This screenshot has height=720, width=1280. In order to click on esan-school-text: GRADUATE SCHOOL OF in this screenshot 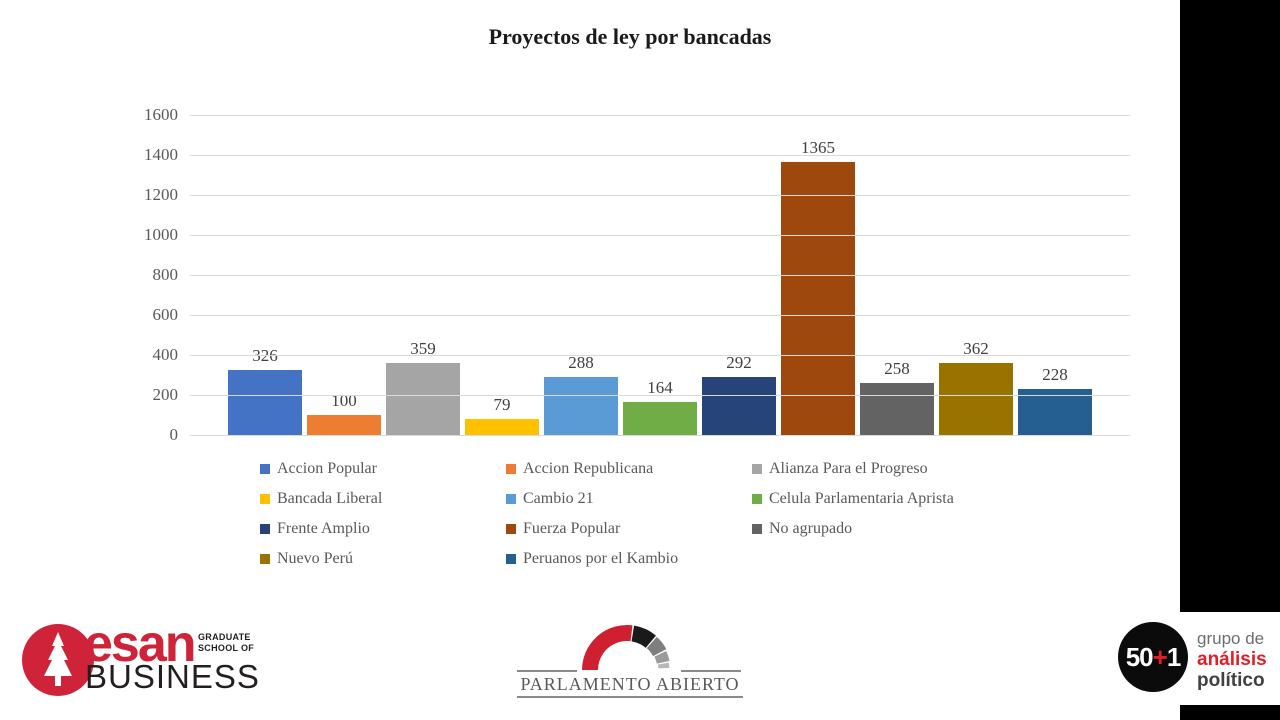, I will do `click(226, 643)`.